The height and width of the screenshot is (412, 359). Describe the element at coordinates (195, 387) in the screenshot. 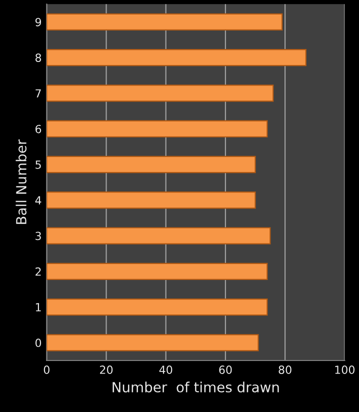

I see `x-axis-title: Number of times drawn` at that location.